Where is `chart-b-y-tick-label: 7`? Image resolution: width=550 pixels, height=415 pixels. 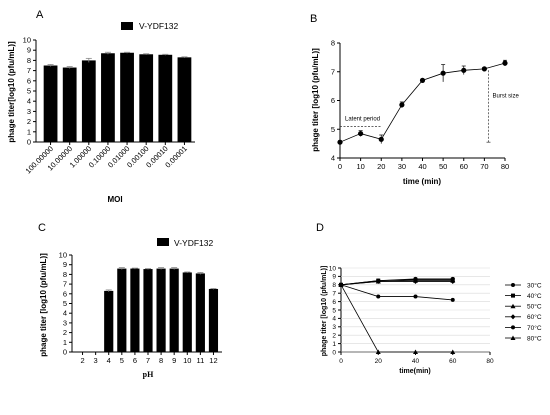
chart-b-y-tick-label: 7 is located at coordinates (333, 71).